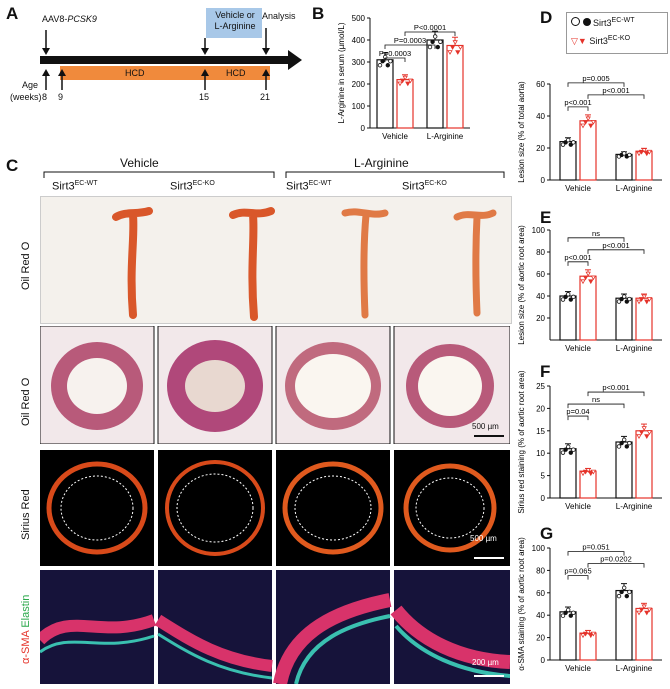  Describe the element at coordinates (595, 78) in the screenshot. I see `significance-label: p=0.005` at that location.